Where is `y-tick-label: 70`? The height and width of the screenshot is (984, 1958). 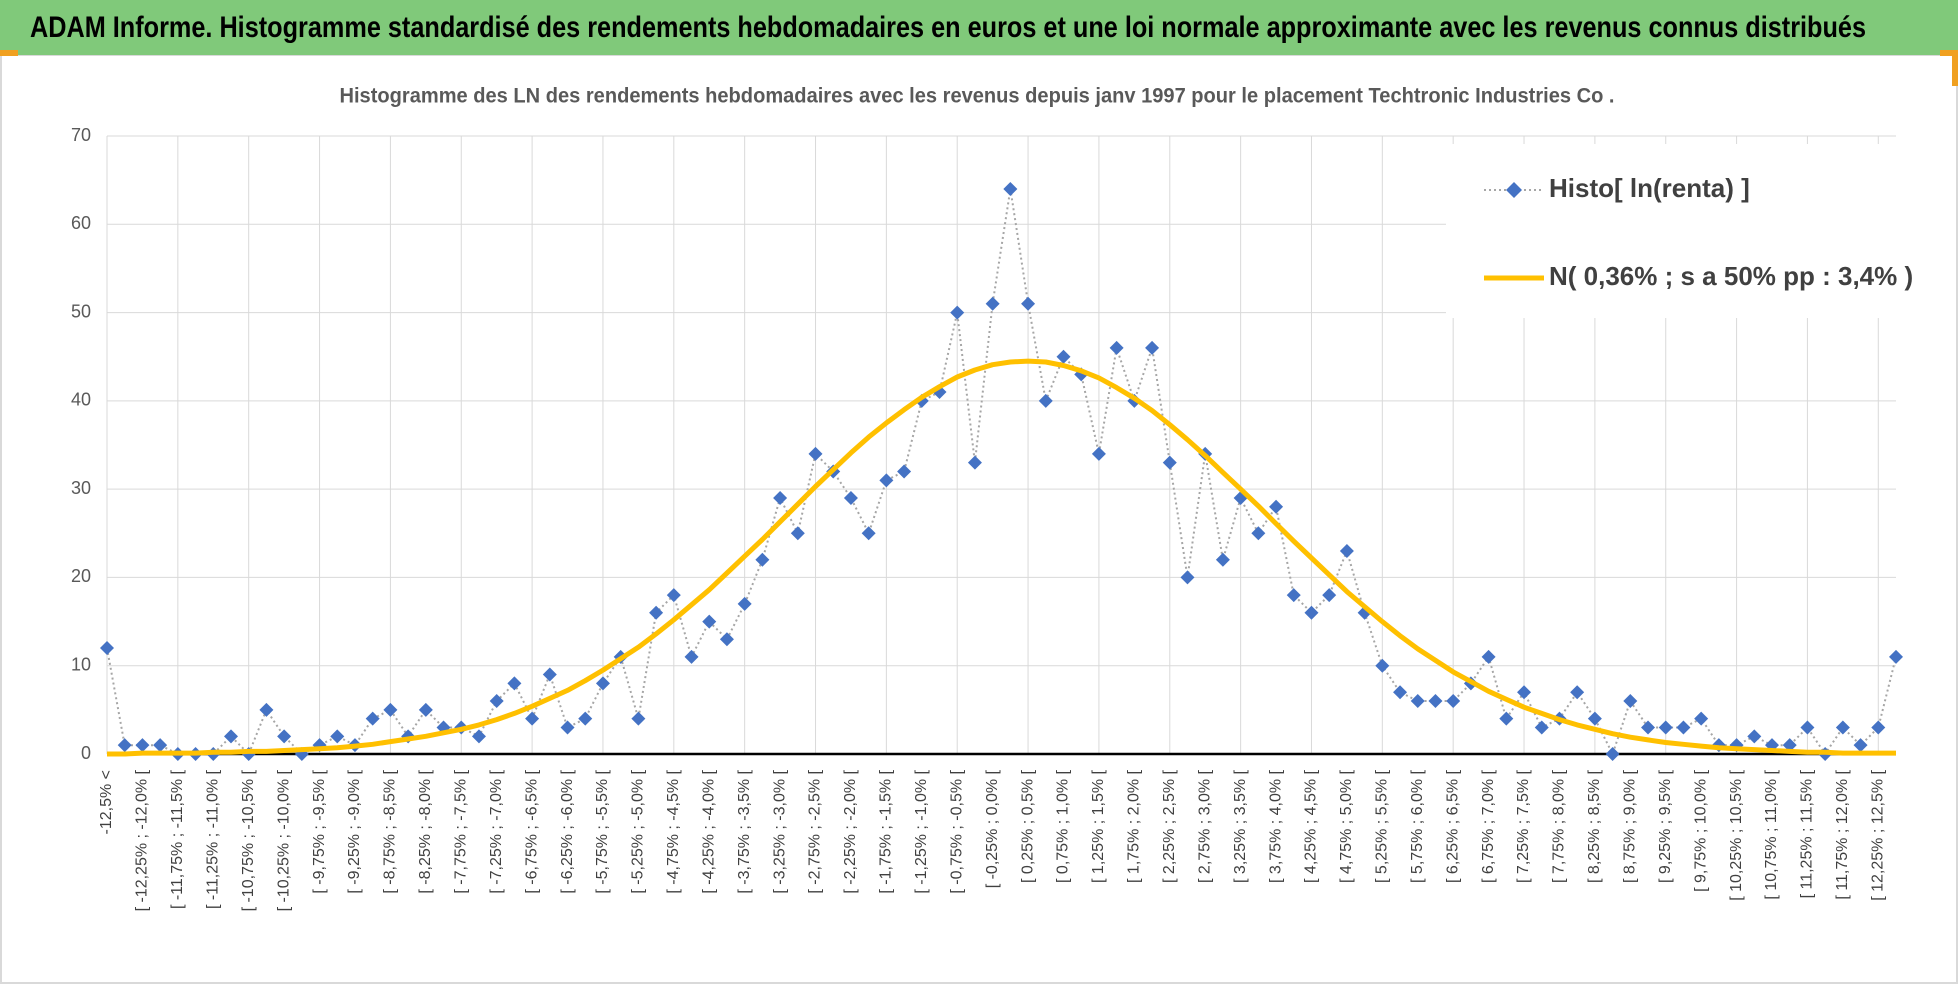 y-tick-label: 70 is located at coordinates (81, 135).